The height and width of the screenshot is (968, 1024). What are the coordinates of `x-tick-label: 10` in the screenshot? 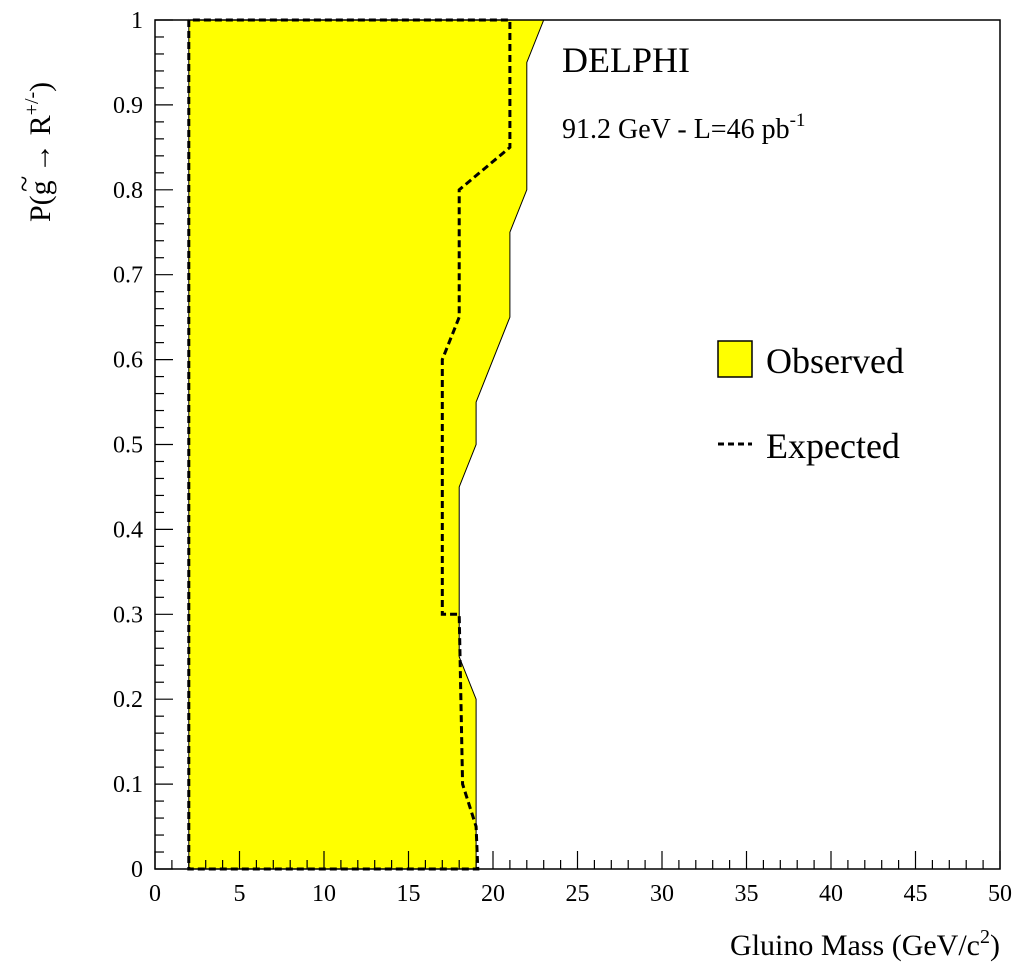 It's located at (324, 894).